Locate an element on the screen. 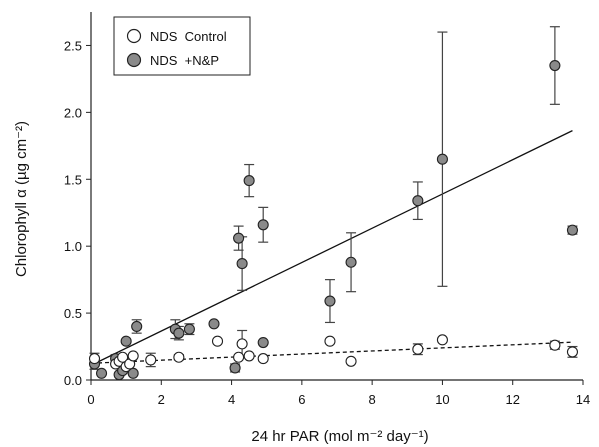  y-tick-label: 2.5 is located at coordinates (73, 45).